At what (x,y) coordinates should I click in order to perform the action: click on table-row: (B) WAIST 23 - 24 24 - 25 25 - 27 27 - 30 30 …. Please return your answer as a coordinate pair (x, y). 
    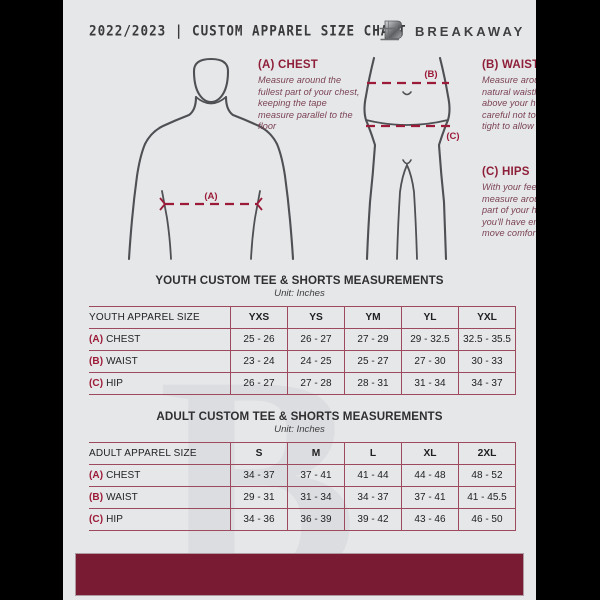
    Looking at the image, I should click on (302, 361).